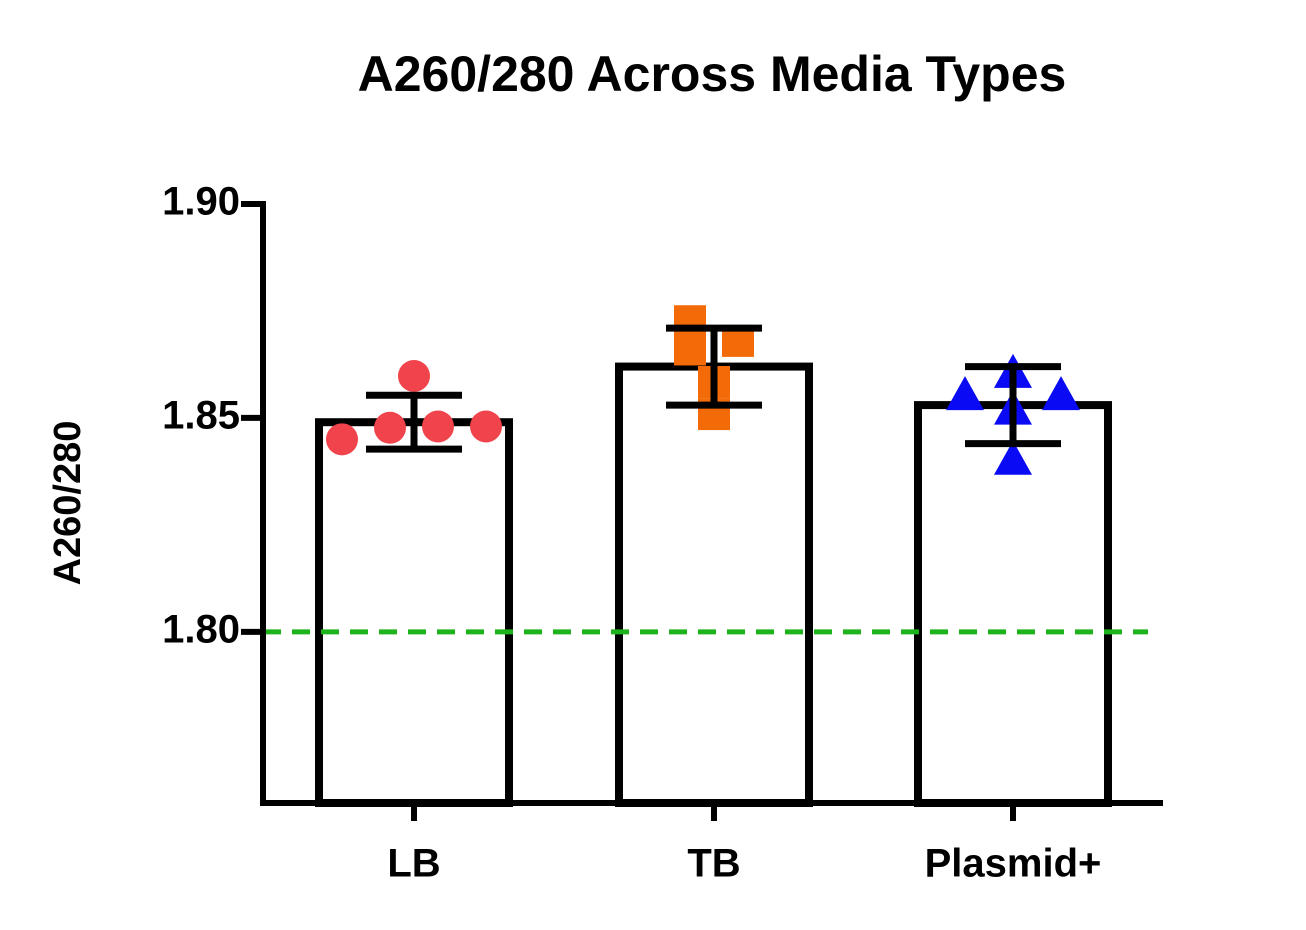 The height and width of the screenshot is (930, 1306). What do you see at coordinates (1013, 864) in the screenshot?
I see `x-tick-label: Plasmid+` at bounding box center [1013, 864].